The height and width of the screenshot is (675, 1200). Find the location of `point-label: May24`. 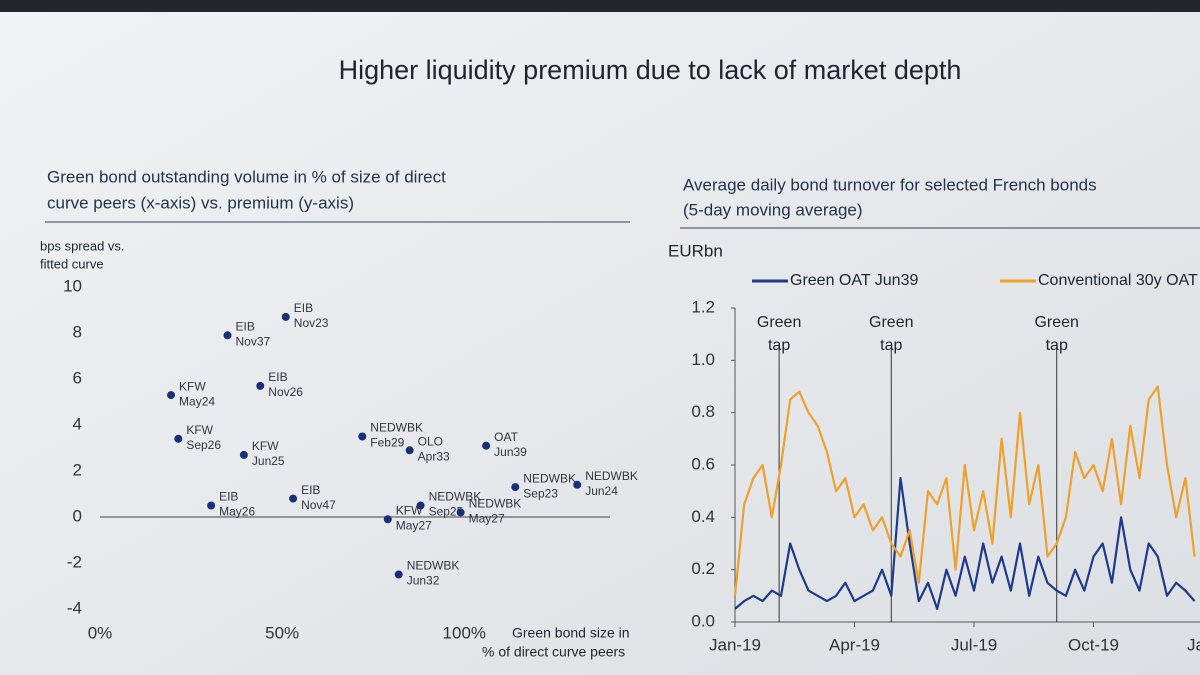

point-label: May24 is located at coordinates (197, 401).